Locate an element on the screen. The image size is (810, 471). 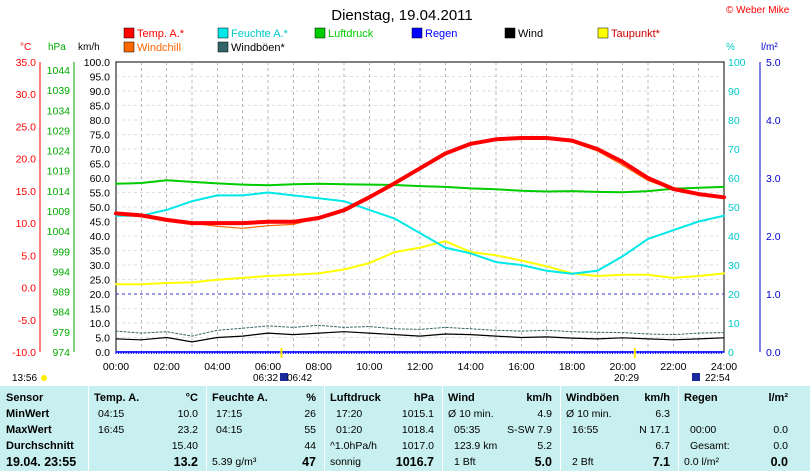
sun-time-label: 22:54 is located at coordinates (717, 378).